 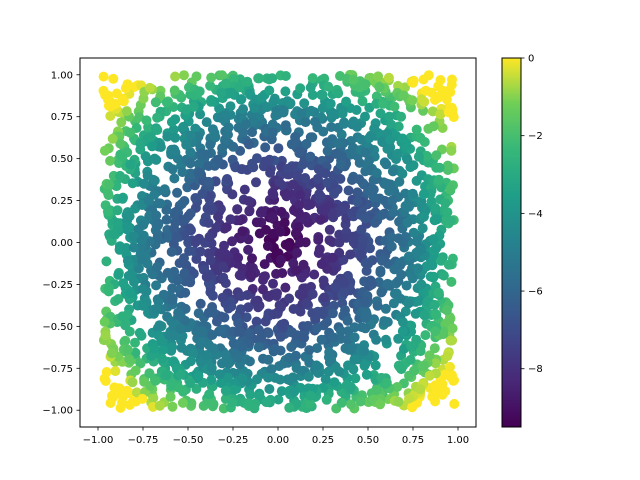 What do you see at coordinates (62, 117) in the screenshot?
I see `y-tick-label: 0.75` at bounding box center [62, 117].